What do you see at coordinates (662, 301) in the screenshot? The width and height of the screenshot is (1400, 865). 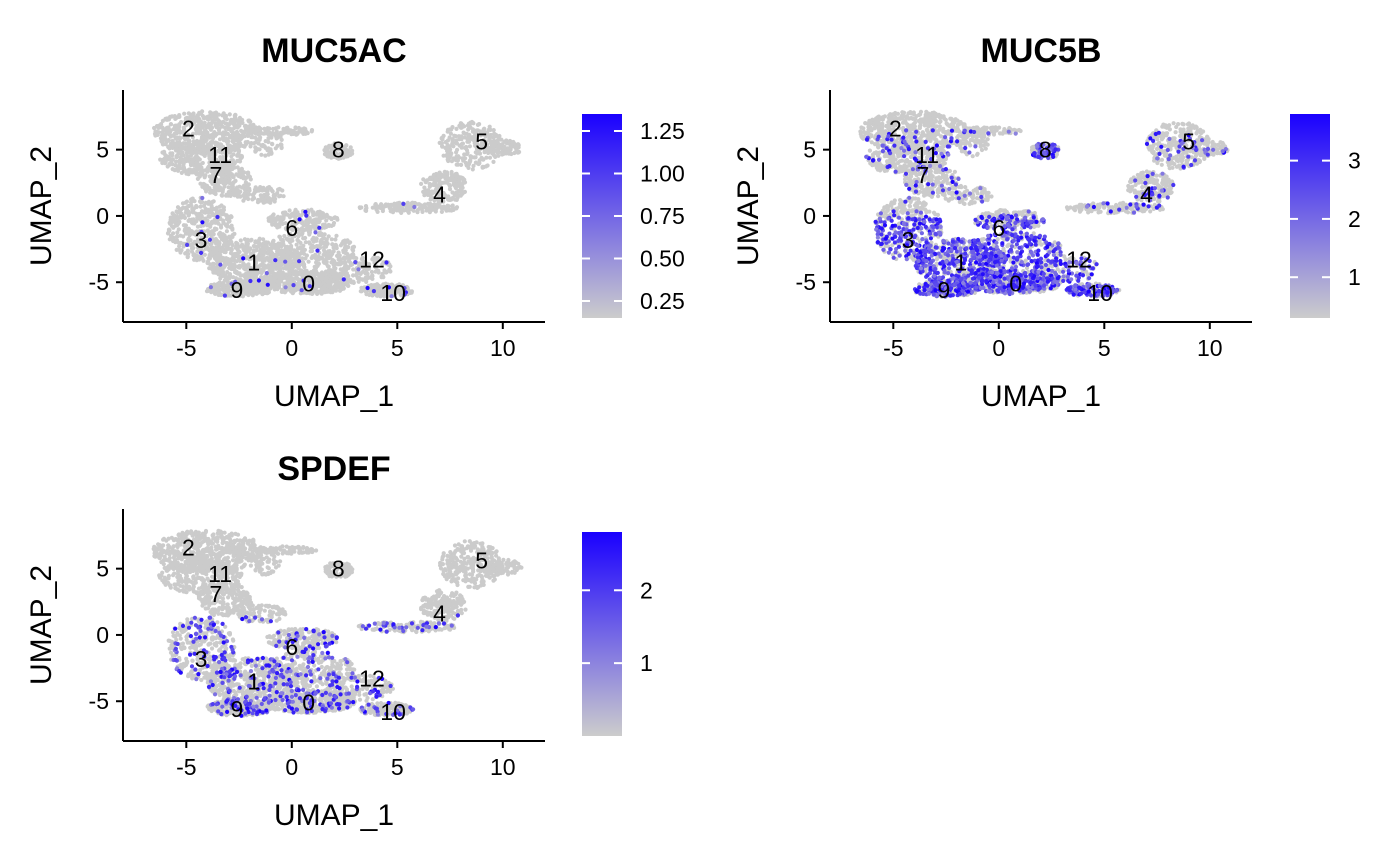 I see `colorbar-tick-label: 0.25` at bounding box center [662, 301].